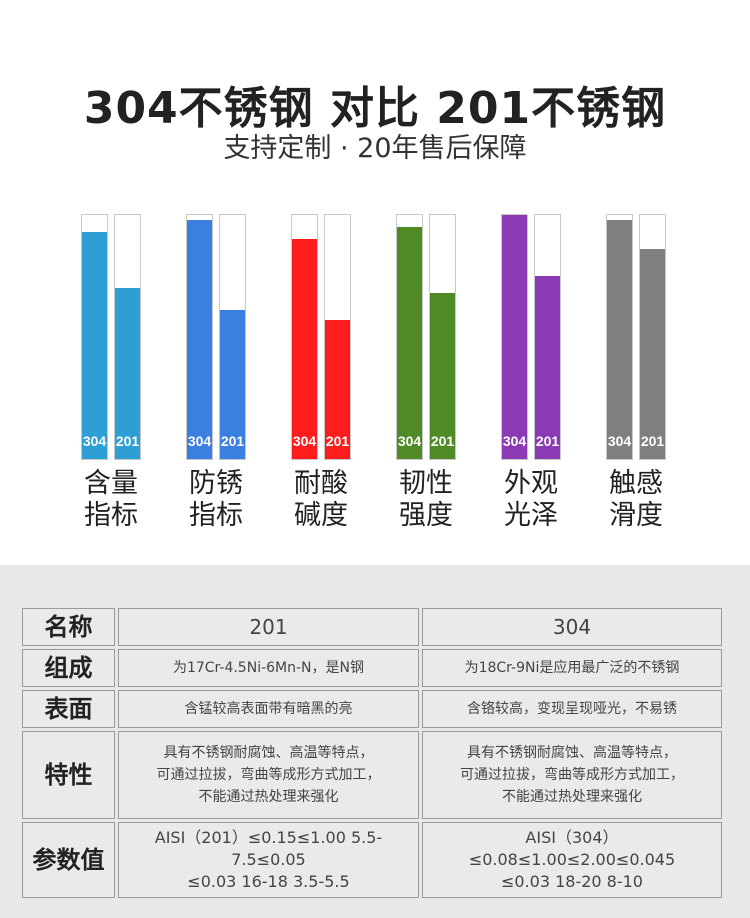  What do you see at coordinates (571, 627) in the screenshot?
I see `header-cell: 304` at bounding box center [571, 627].